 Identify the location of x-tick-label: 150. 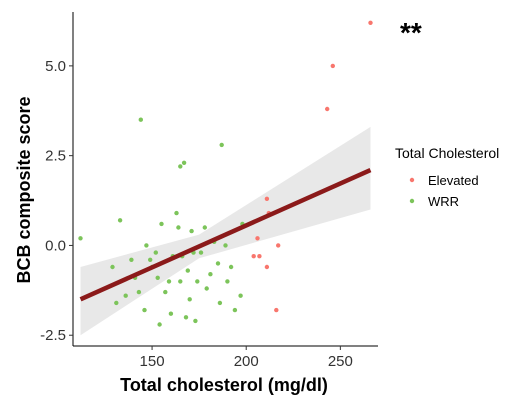
(152, 361).